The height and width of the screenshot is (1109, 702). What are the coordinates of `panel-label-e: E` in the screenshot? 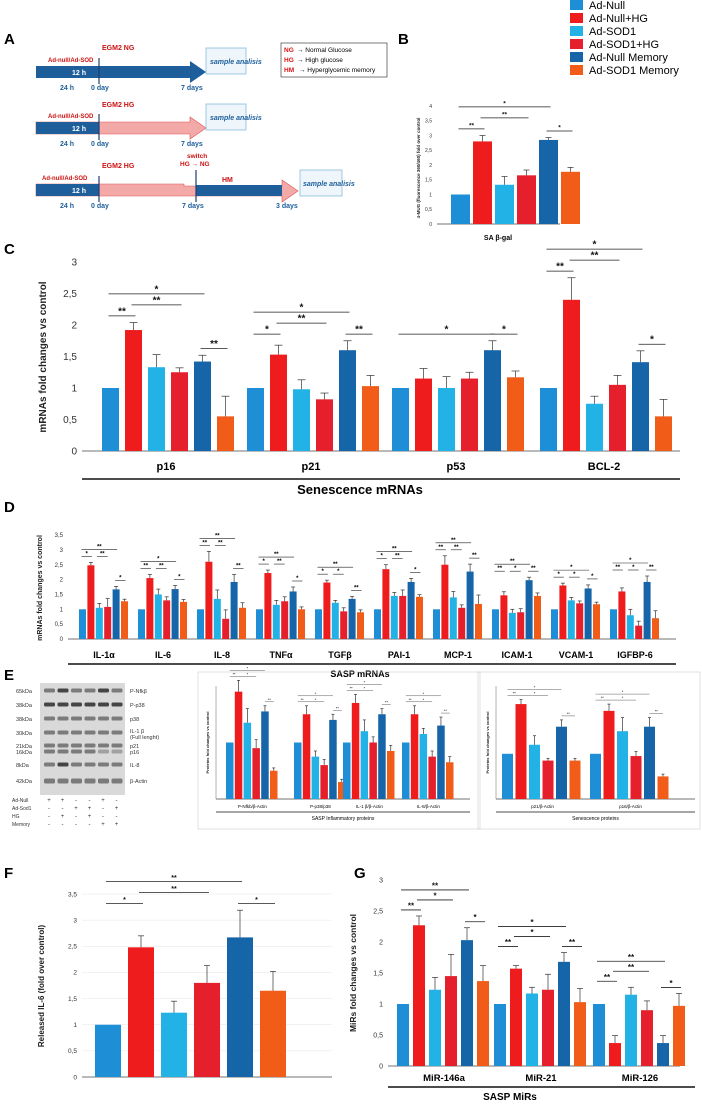 It's located at (9, 675).